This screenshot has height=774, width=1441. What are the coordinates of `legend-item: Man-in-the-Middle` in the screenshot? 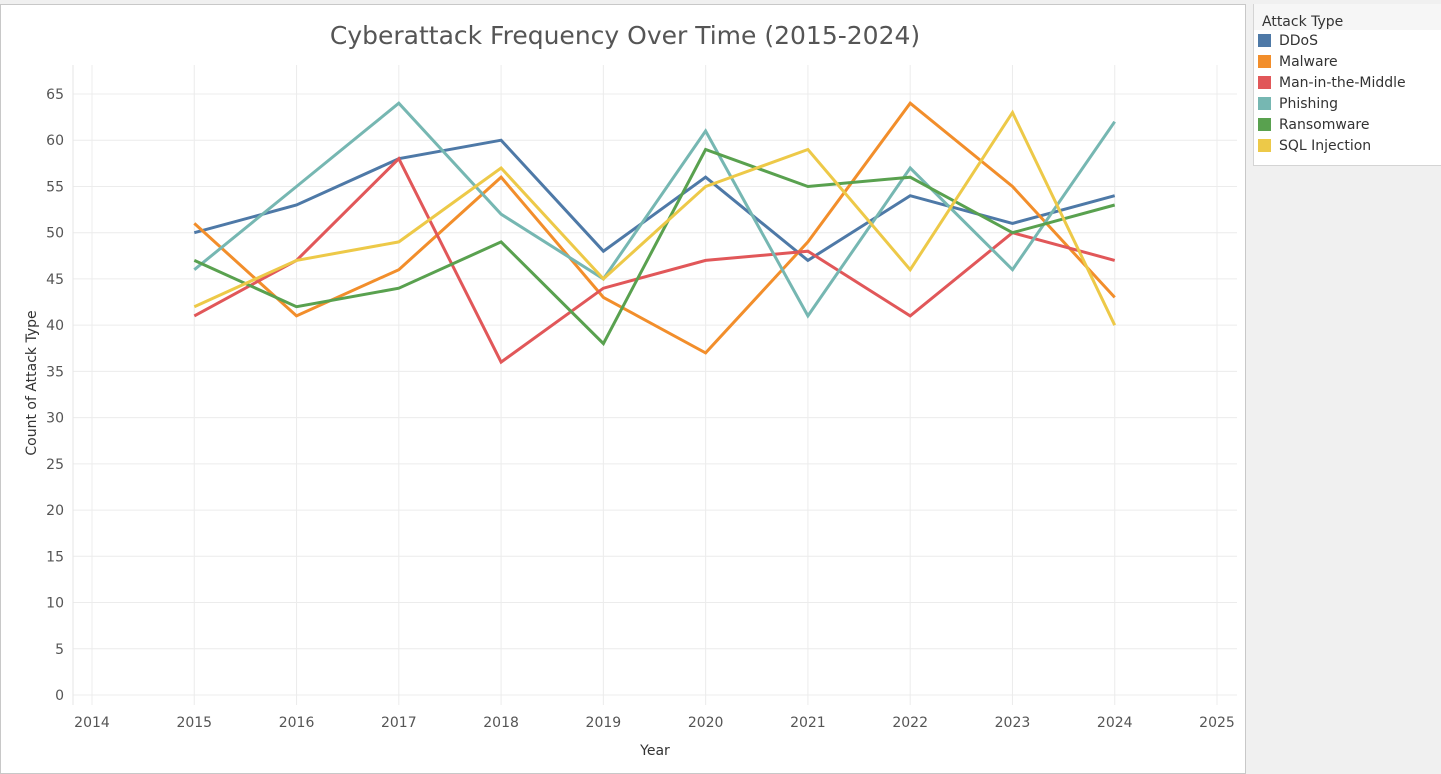 It's located at (1347, 82).